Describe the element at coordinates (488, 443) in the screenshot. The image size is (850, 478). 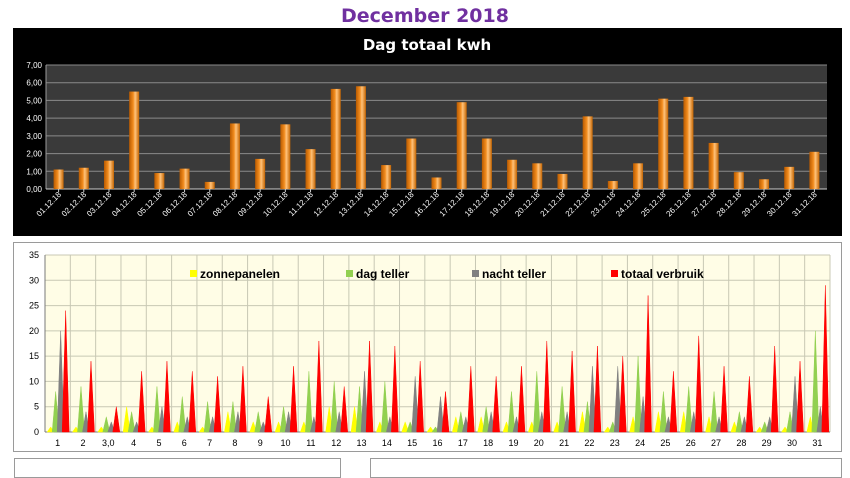
I see `x-tick-label: 18` at that location.